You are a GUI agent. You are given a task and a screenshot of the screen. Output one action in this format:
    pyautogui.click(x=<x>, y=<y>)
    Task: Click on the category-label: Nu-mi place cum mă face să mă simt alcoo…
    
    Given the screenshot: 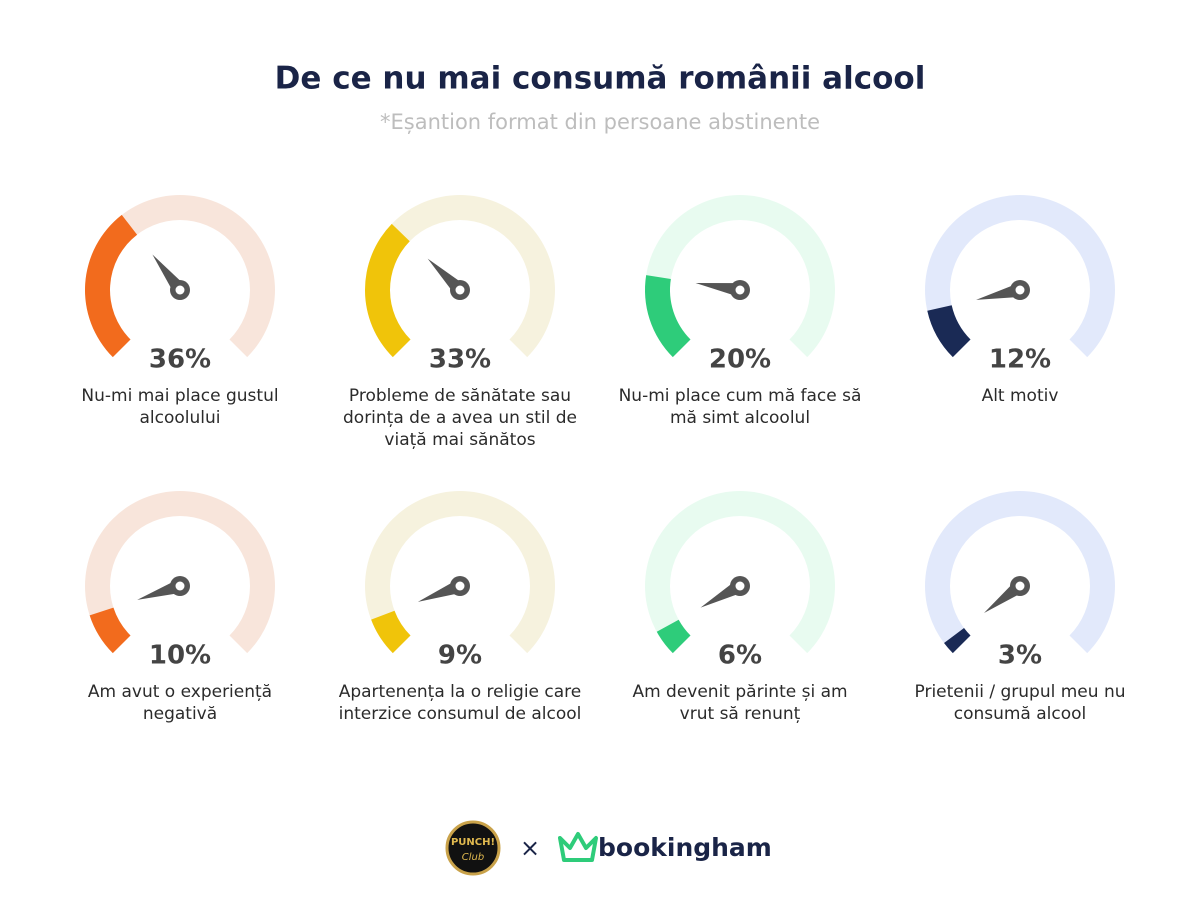 What is the action you would take?
    pyautogui.click(x=740, y=407)
    